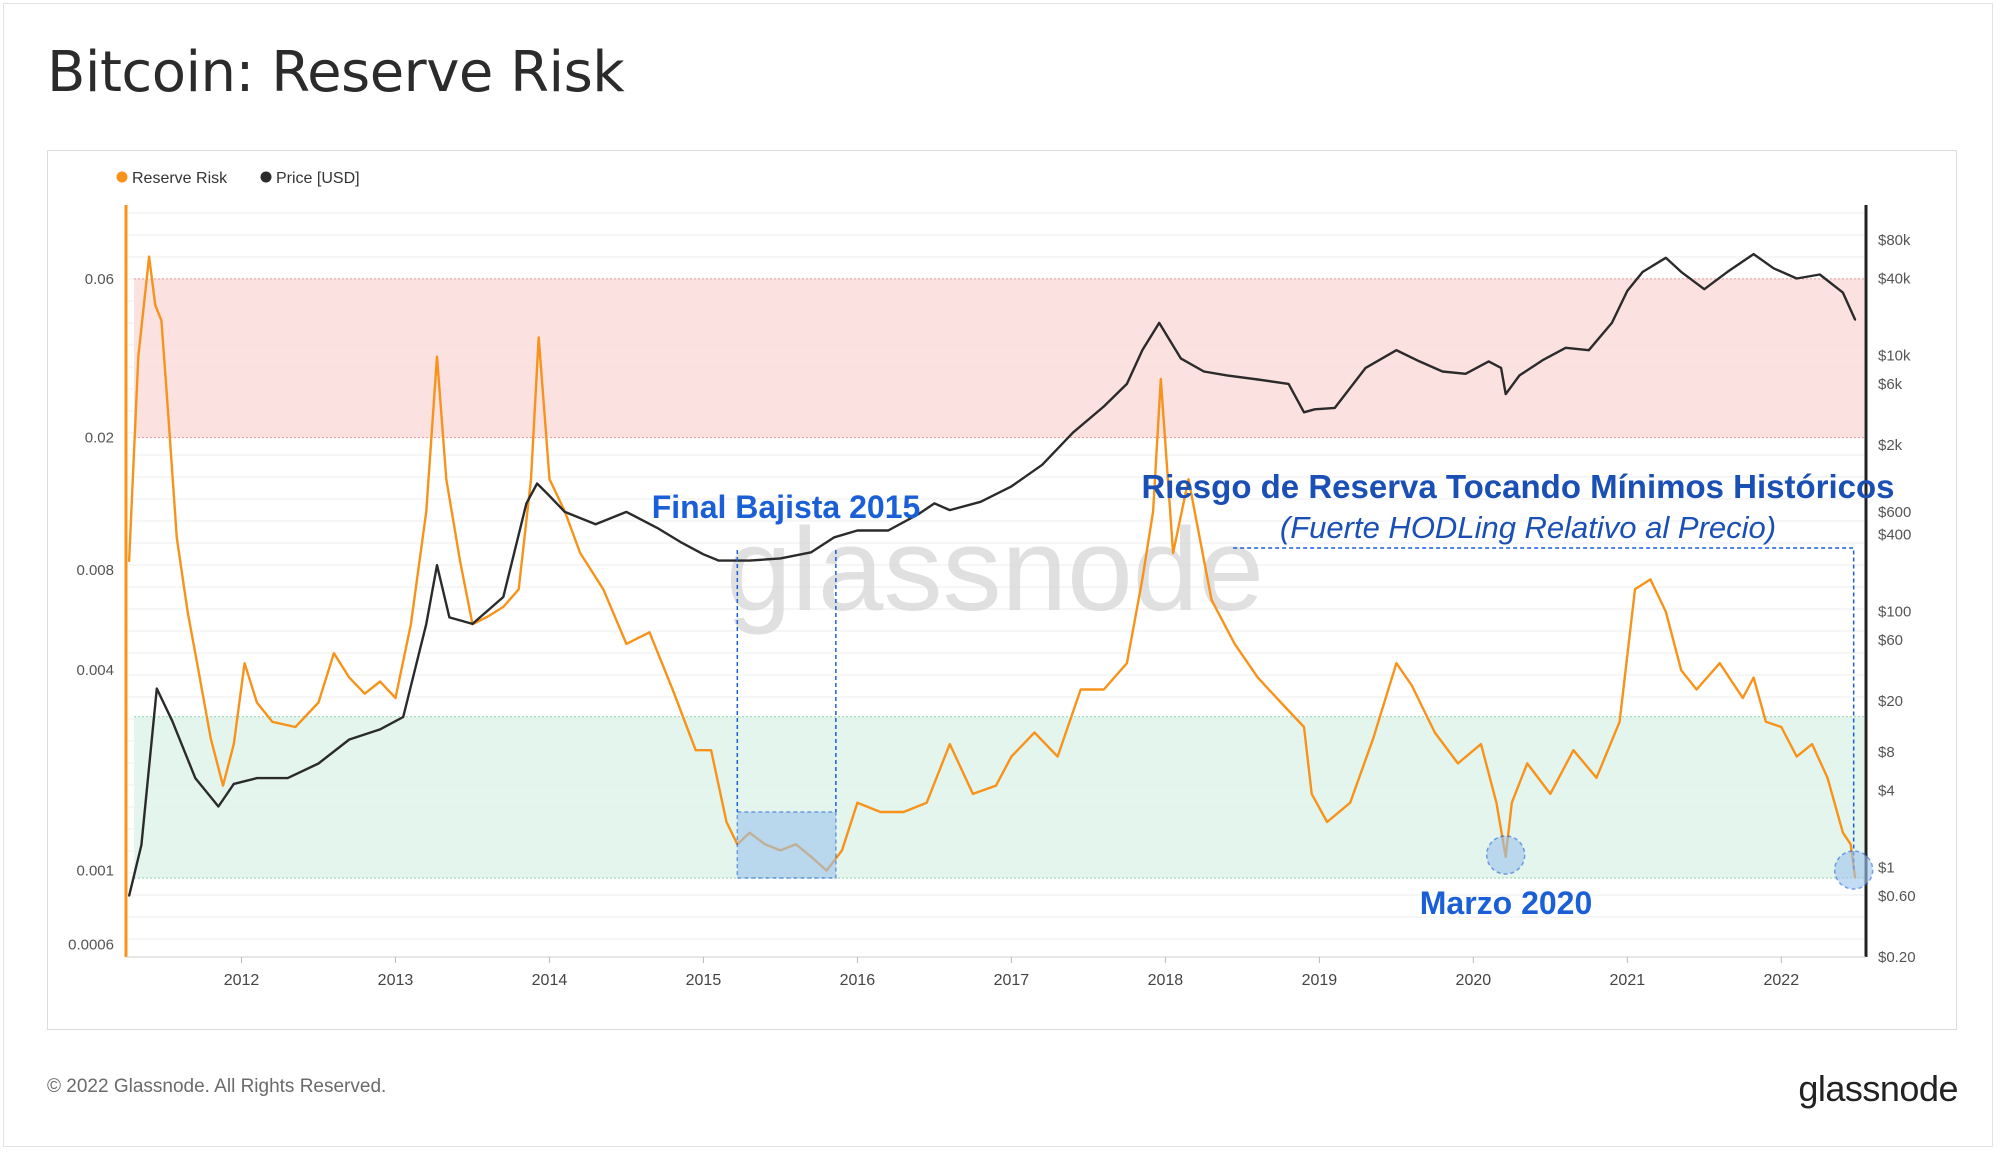 Image resolution: width=2000 pixels, height=1154 pixels. What do you see at coordinates (180, 178) in the screenshot?
I see `legend-label: Reserve Risk` at bounding box center [180, 178].